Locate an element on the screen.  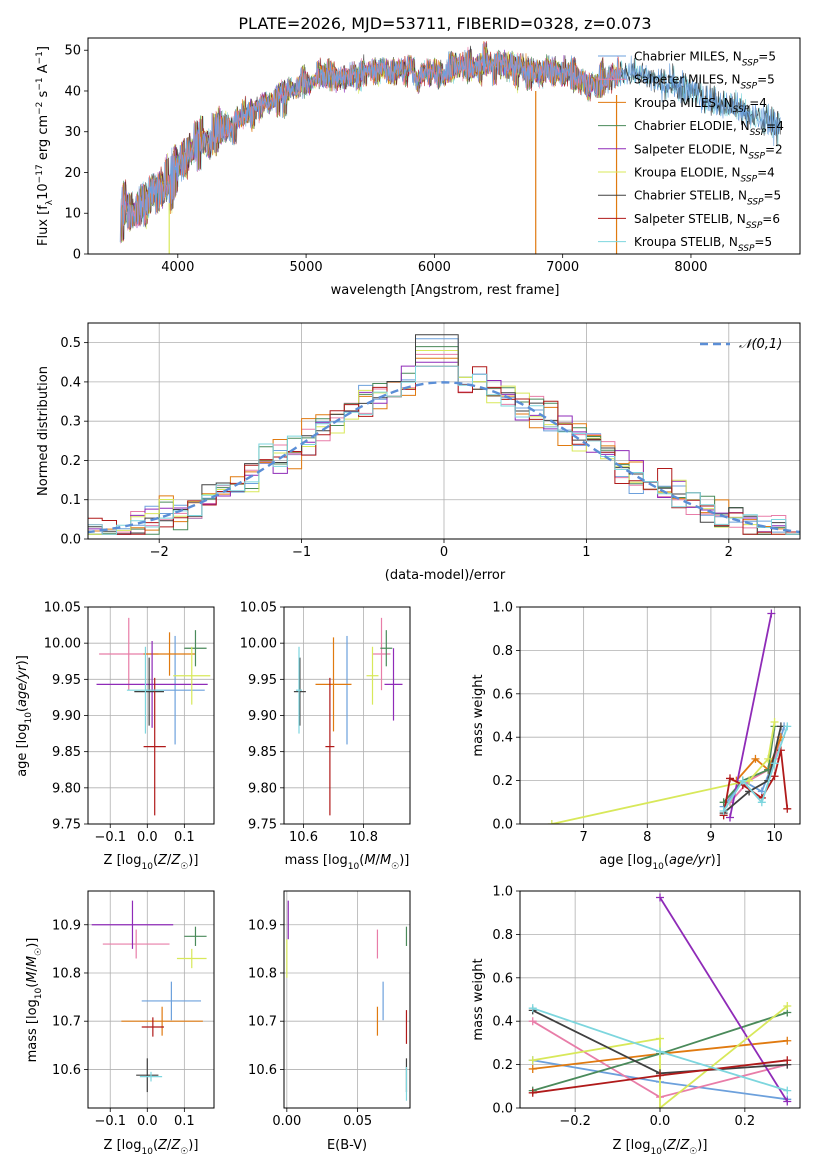
legend-label-part: Chabrier ELODIE, N is located at coordinates (692, 126).